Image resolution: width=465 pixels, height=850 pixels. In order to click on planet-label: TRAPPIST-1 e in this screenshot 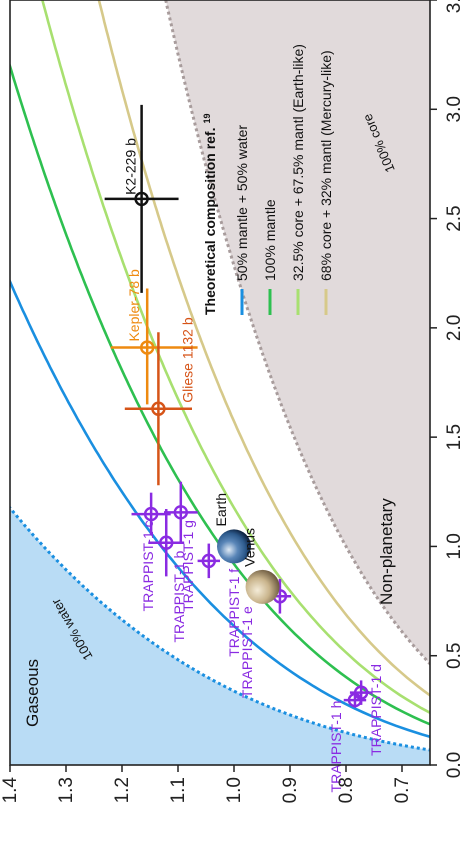, I will do `click(247, 652)`.